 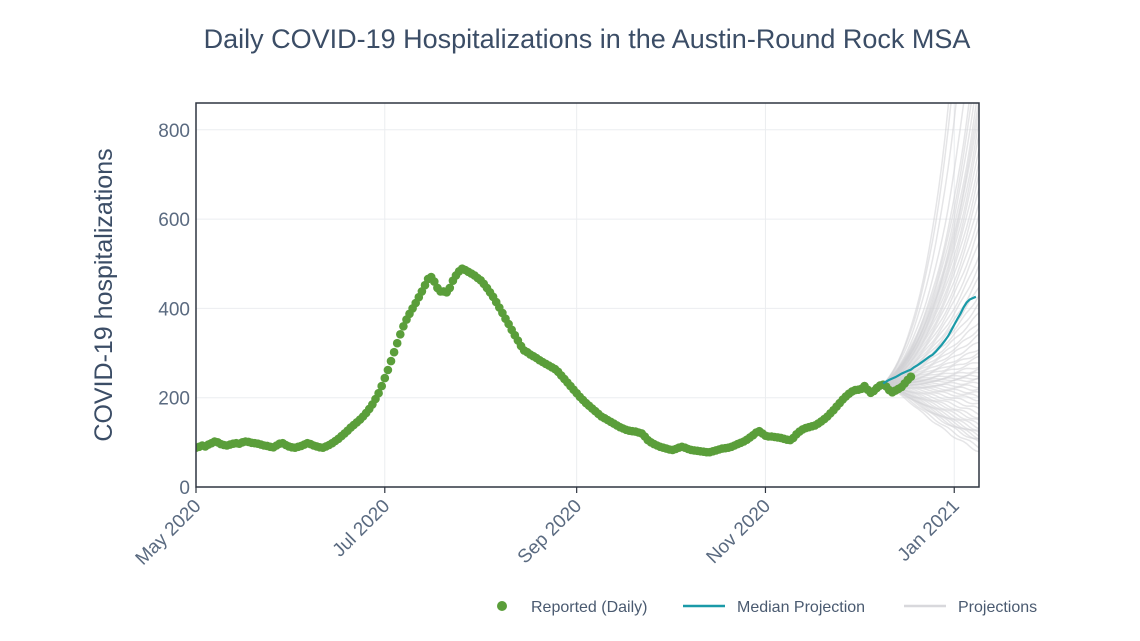 What do you see at coordinates (997, 607) in the screenshot?
I see `legend-projections-label: Projections` at bounding box center [997, 607].